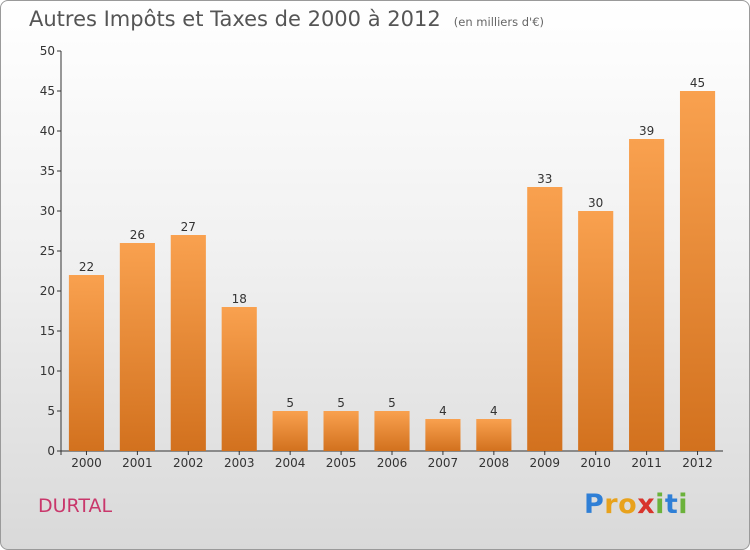 The height and width of the screenshot is (550, 750). I want to click on data-label: 18, so click(239, 299).